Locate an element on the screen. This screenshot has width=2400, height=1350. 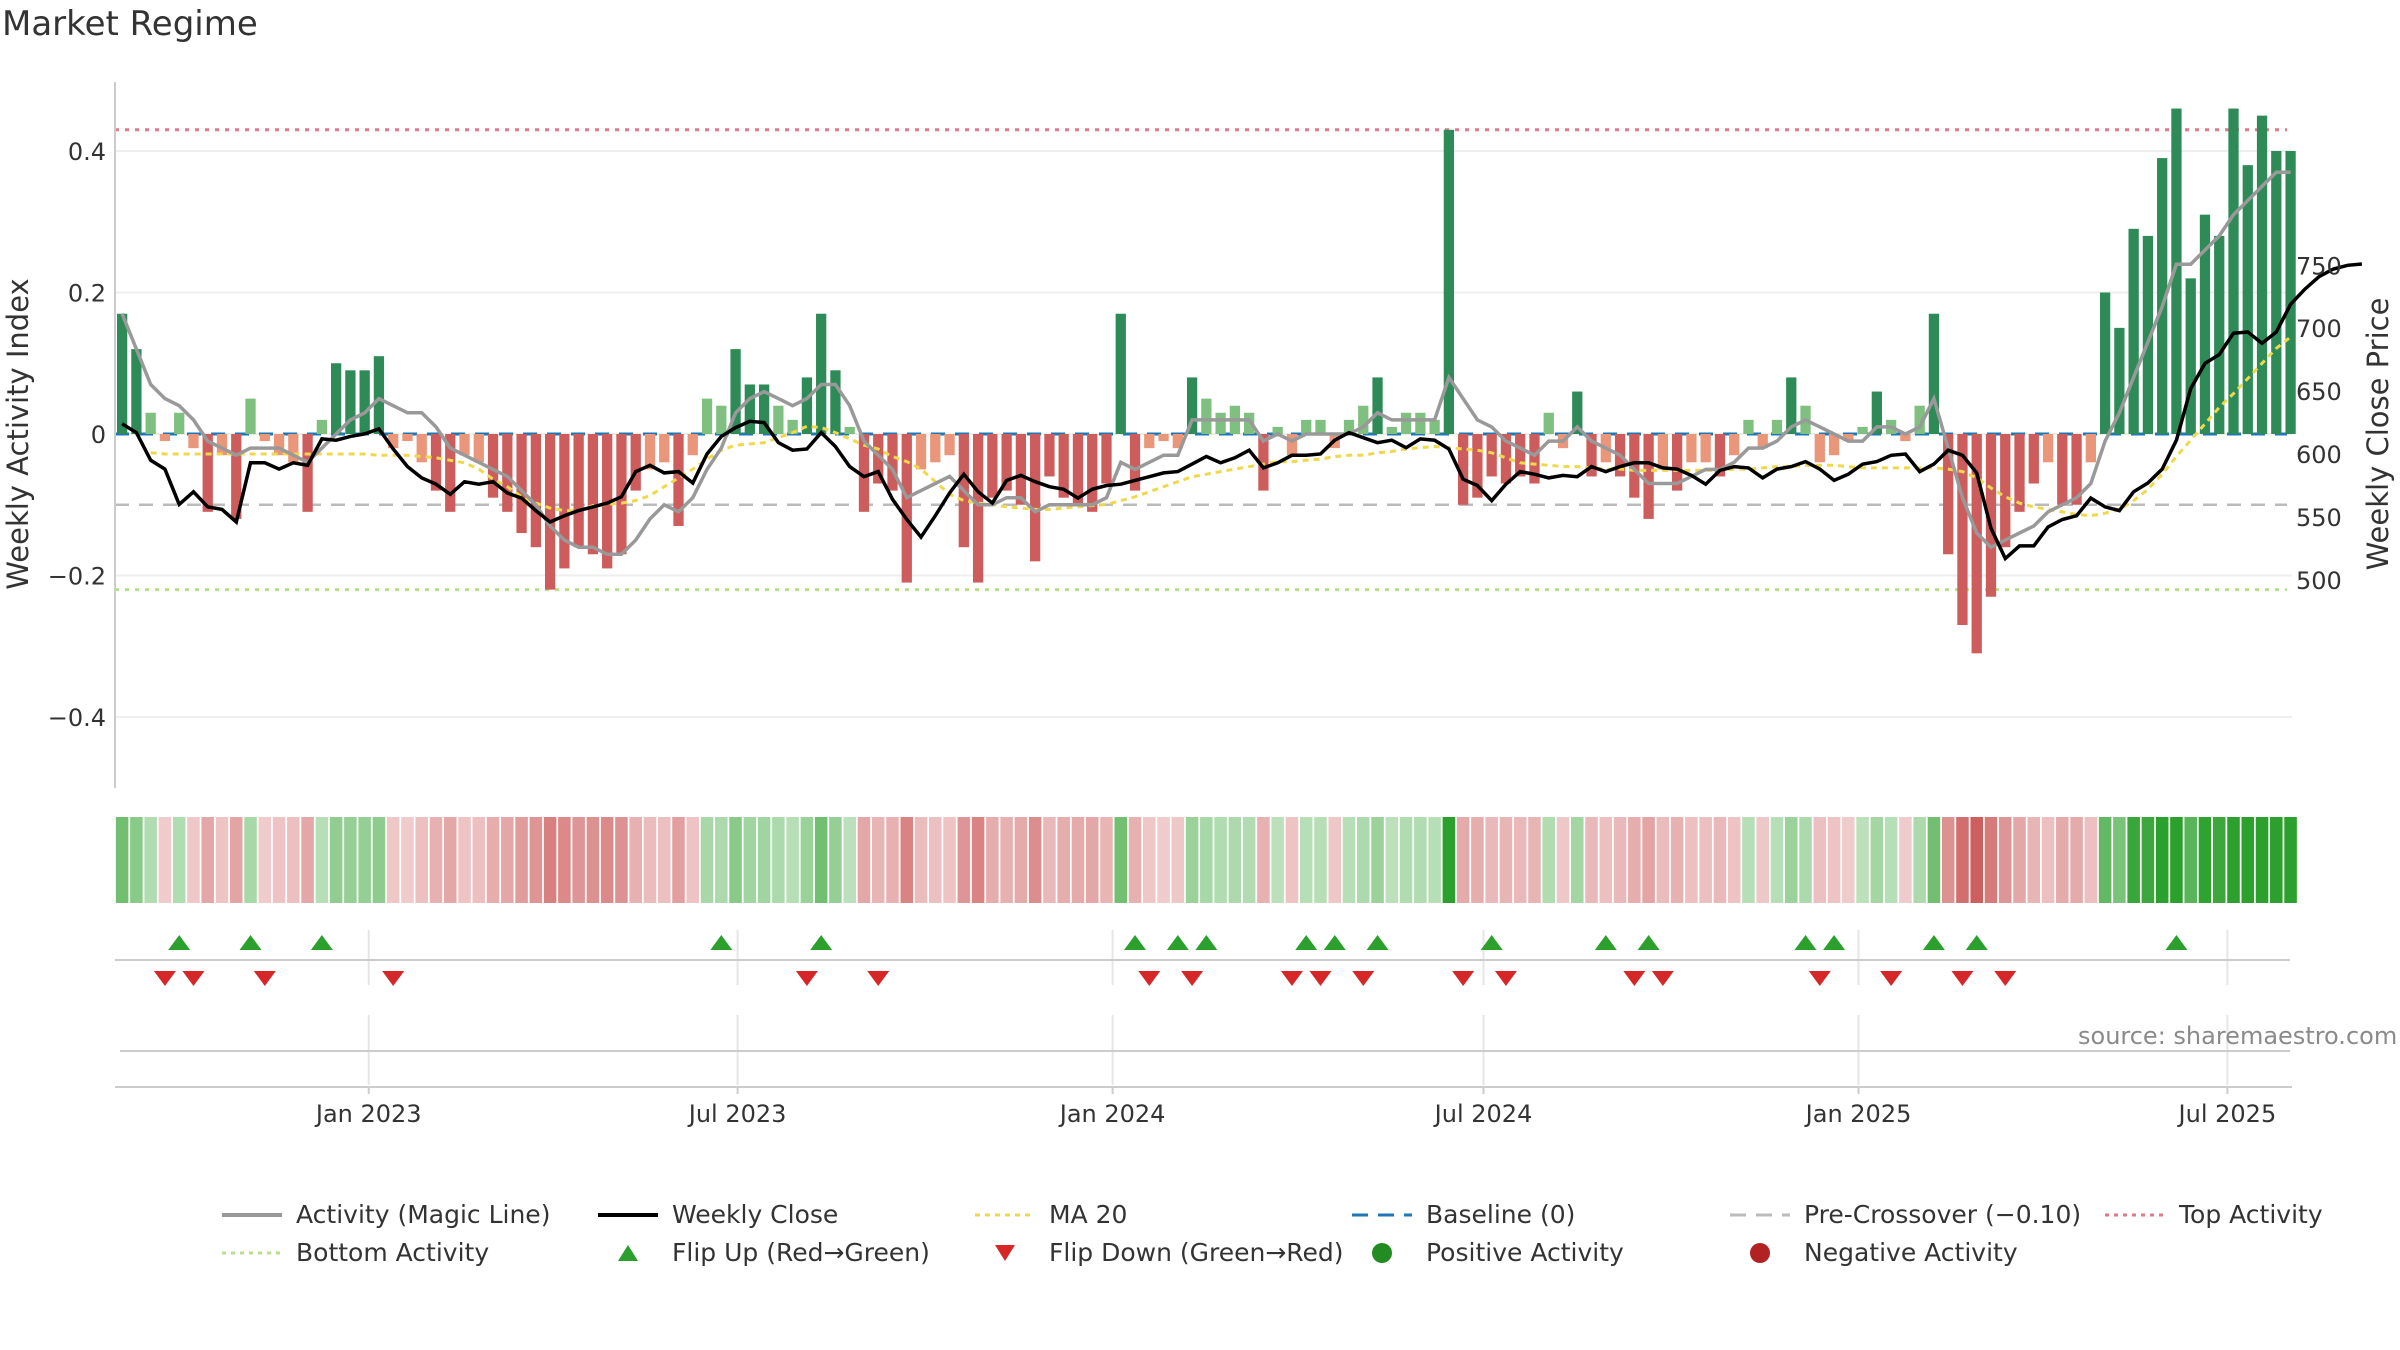
x-tick-label: Jan 2023 is located at coordinates (368, 1114).